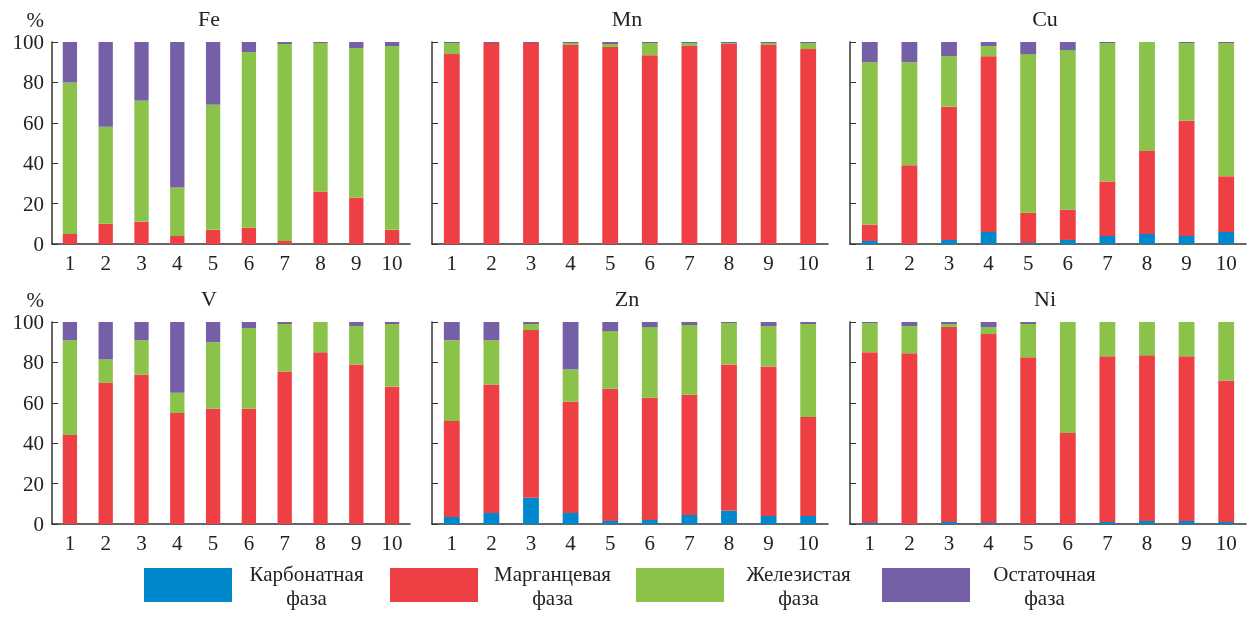  What do you see at coordinates (70, 542) in the screenshot?
I see `x-tick-label: 1` at bounding box center [70, 542].